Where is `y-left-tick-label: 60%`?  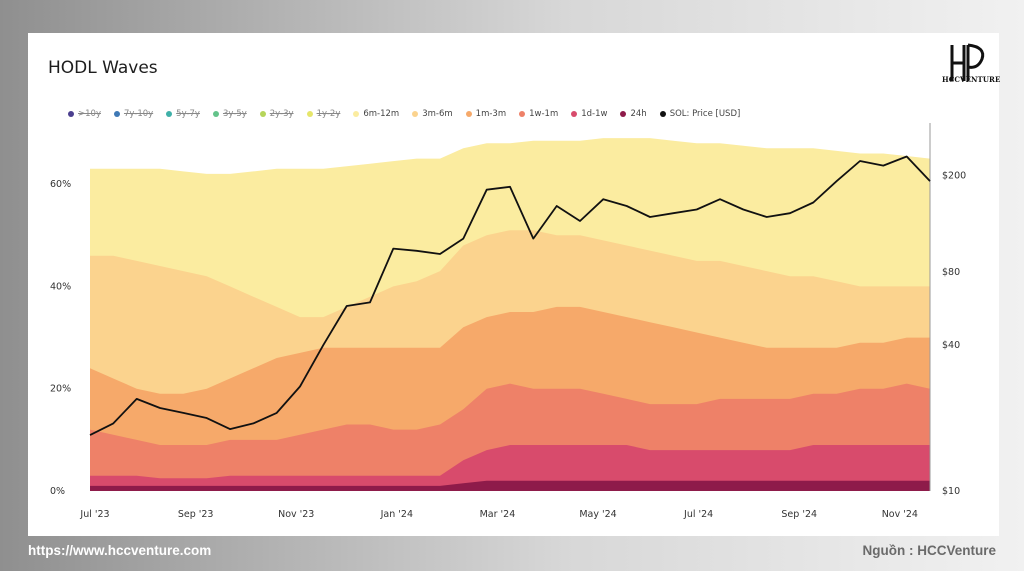 y-left-tick-label: 60% is located at coordinates (60, 184).